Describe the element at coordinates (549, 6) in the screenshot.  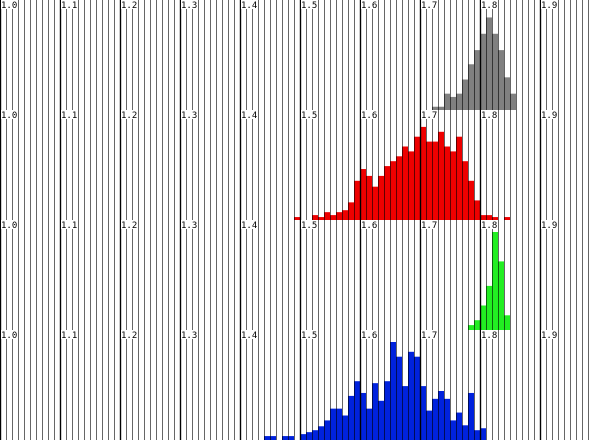
I see `tick-label-gray-9: 1.9` at that location.